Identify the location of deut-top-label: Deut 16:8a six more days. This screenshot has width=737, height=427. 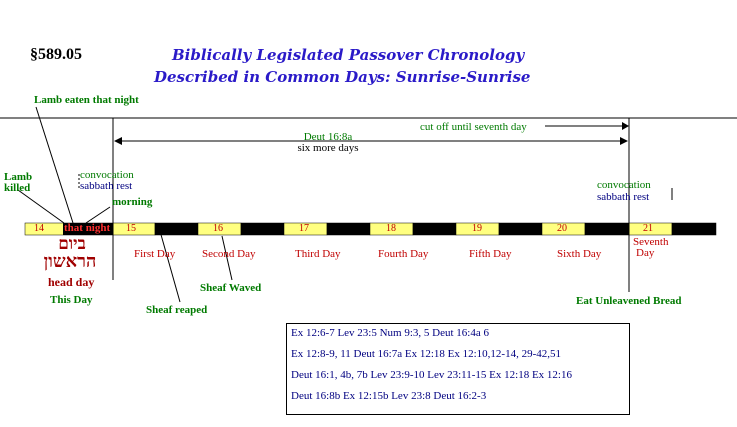
(328, 143).